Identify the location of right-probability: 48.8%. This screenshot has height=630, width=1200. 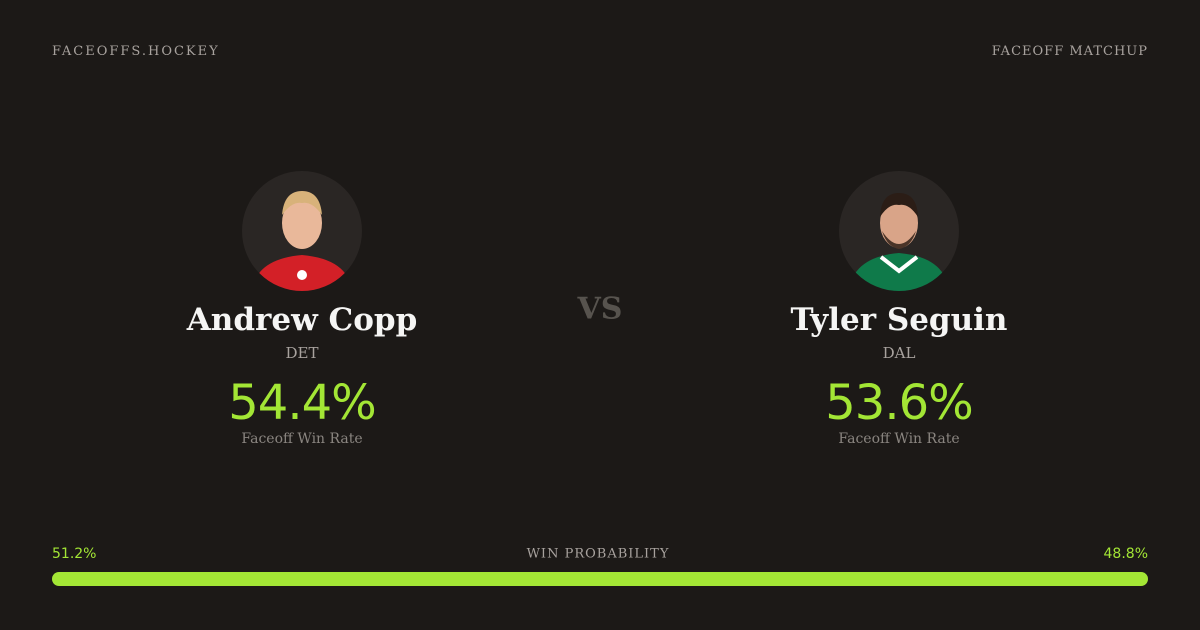
(1125, 554).